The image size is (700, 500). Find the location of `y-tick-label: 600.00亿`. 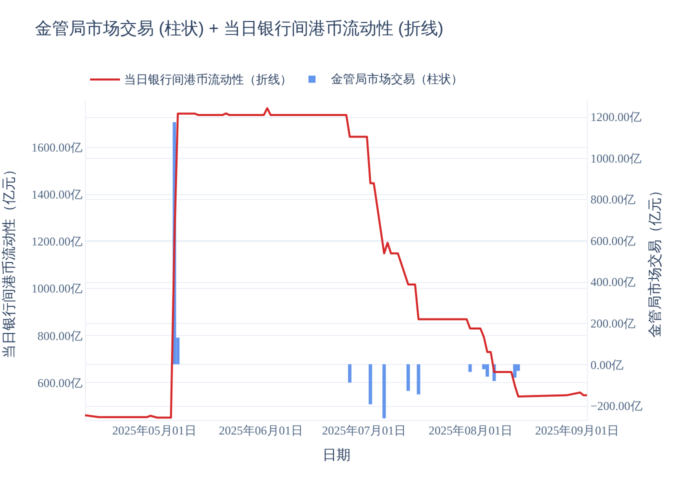

y-tick-label: 600.00亿 is located at coordinates (60, 383).